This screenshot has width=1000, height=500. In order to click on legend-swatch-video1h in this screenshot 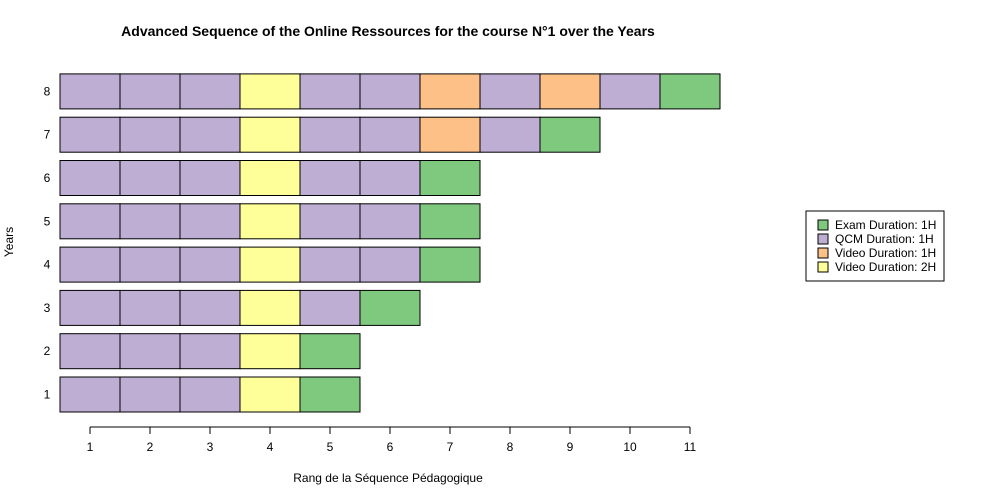, I will do `click(823, 253)`.